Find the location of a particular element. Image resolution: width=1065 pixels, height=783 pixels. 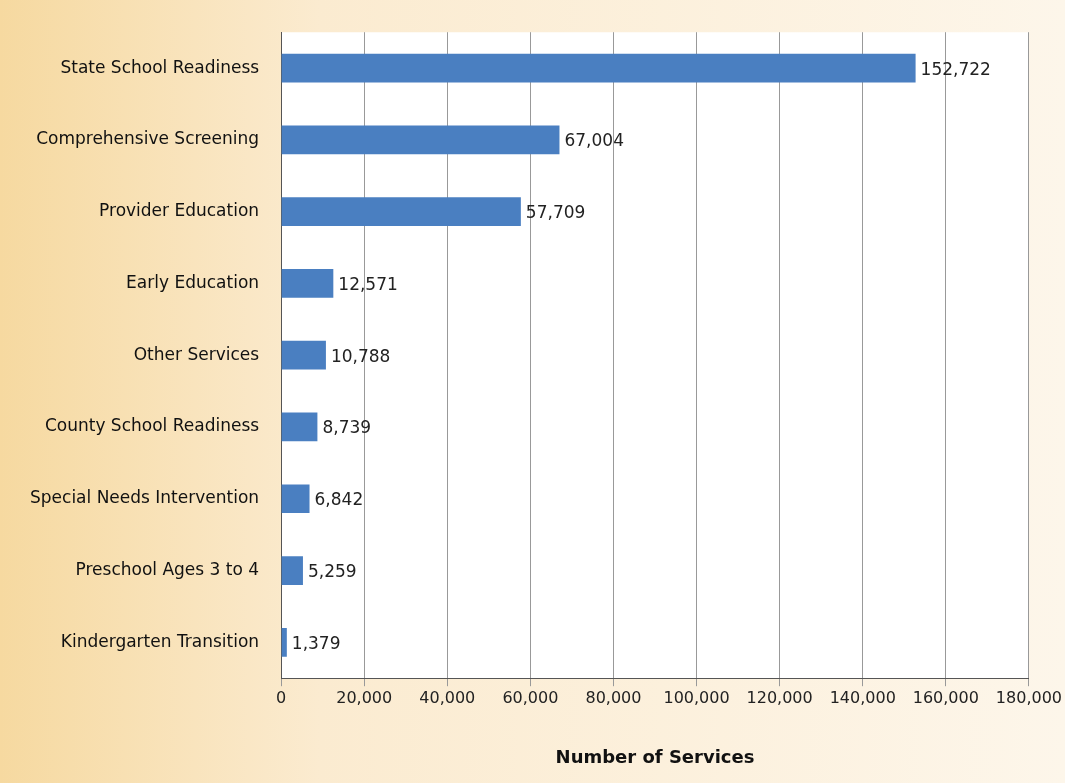

x-tick-label: 0 is located at coordinates (281, 697).